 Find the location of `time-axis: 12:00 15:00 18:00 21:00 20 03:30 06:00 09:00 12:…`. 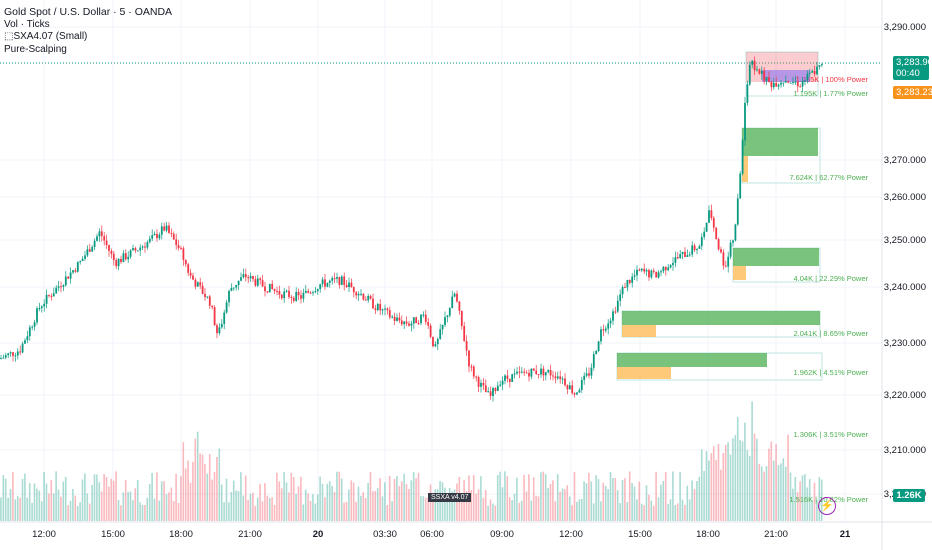

time-axis: 12:00 15:00 18:00 21:00 20 03:30 06:00 09:00 12:… is located at coordinates (466, 530).